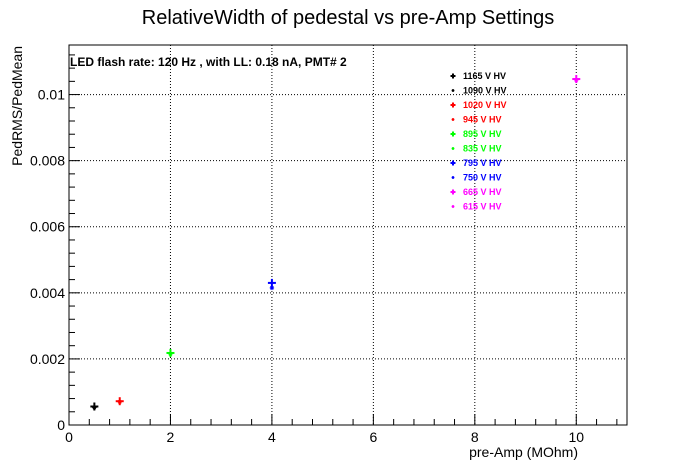 This screenshot has height=472, width=696. What do you see at coordinates (482, 149) in the screenshot?
I see `legend-entry: 835 V HV` at bounding box center [482, 149].